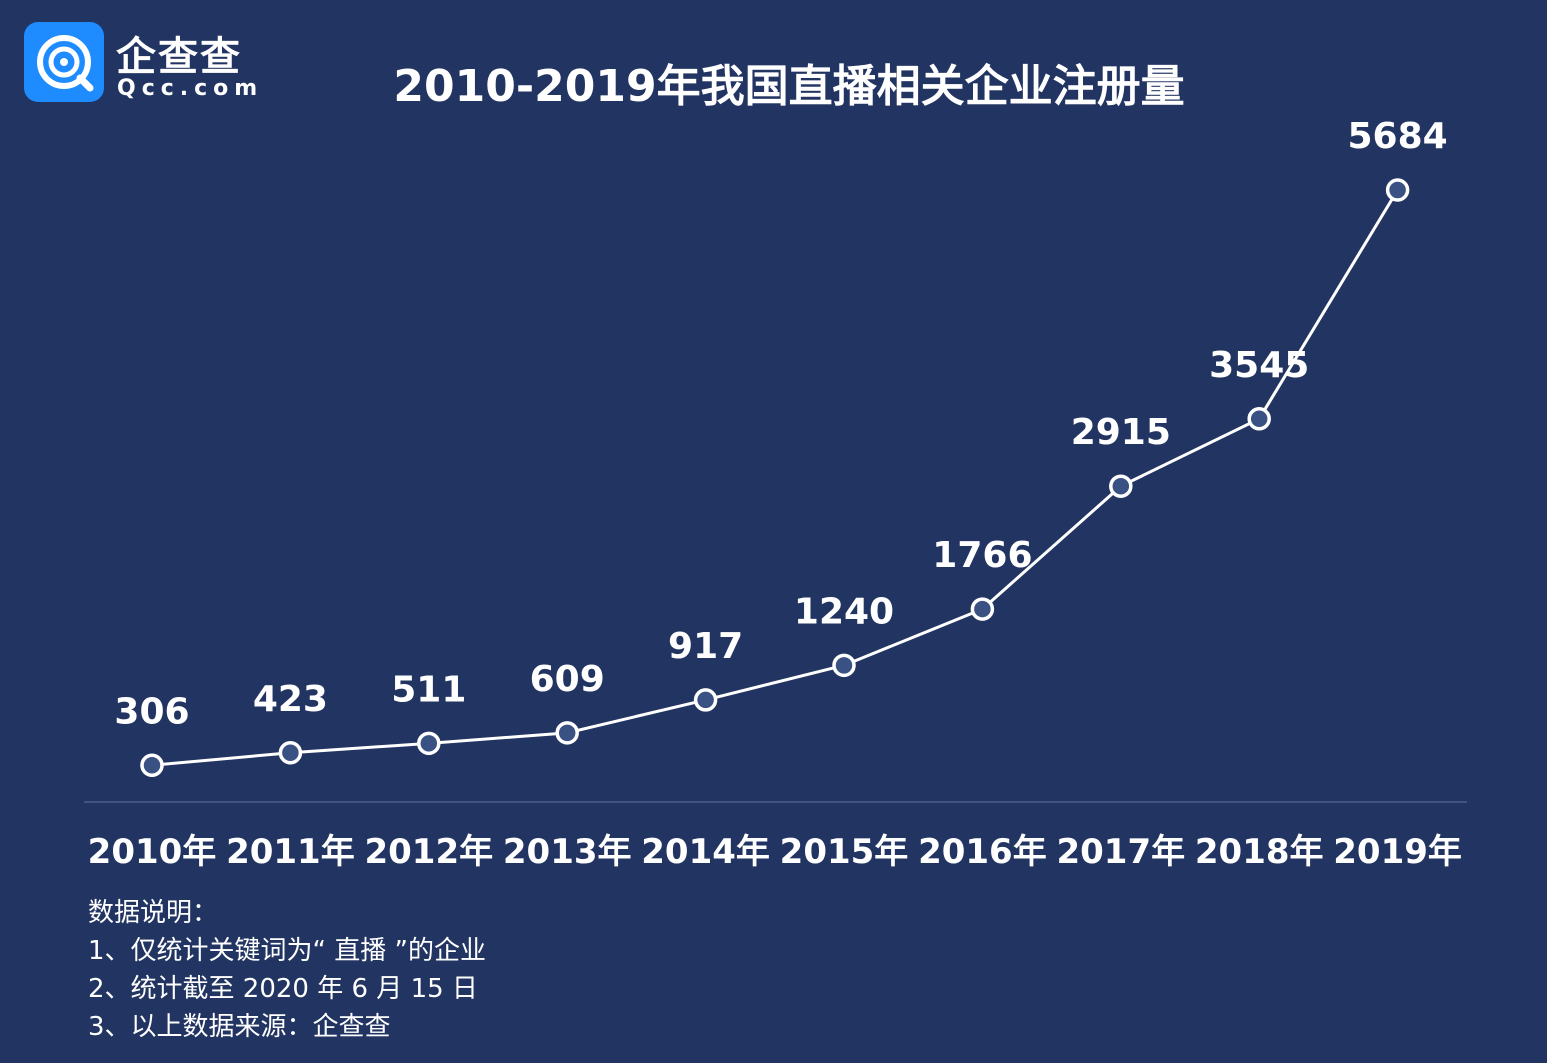 Image resolution: width=1547 pixels, height=1063 pixels. Describe the element at coordinates (982, 555) in the screenshot. I see `data-label: 1766` at that location.